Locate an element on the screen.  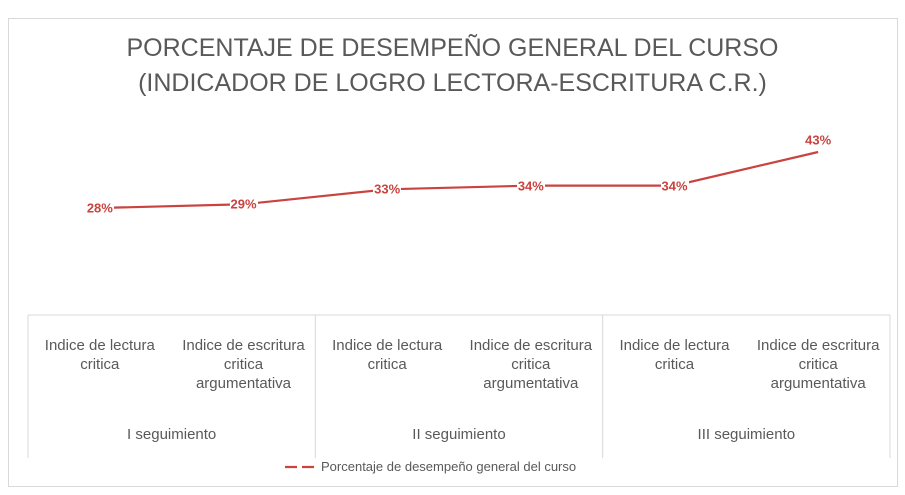
group-label: III seguimiento is located at coordinates (746, 434).